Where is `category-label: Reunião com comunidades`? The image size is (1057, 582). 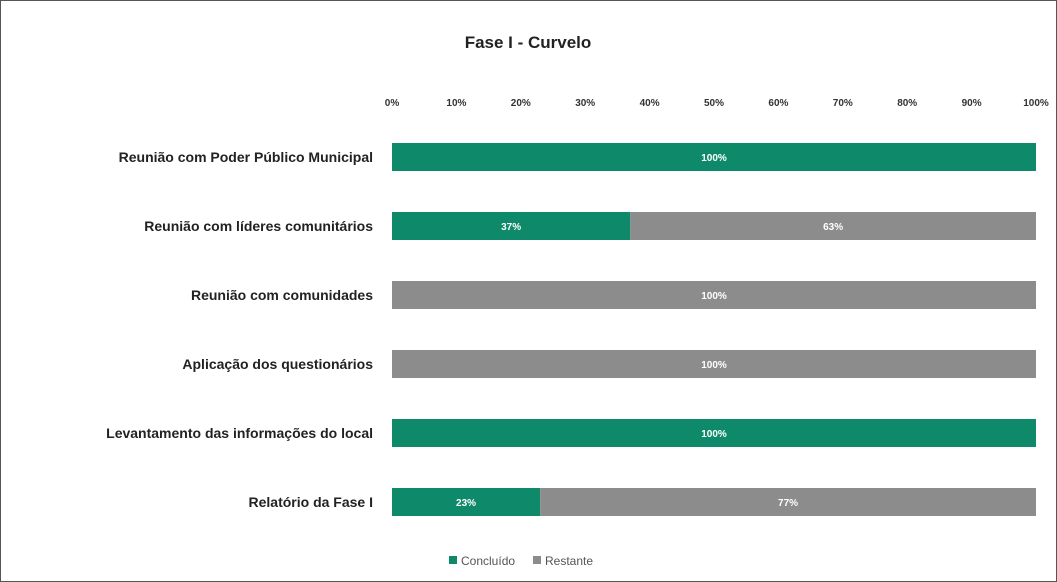
category-label: Reunião com comunidades is located at coordinates (282, 295).